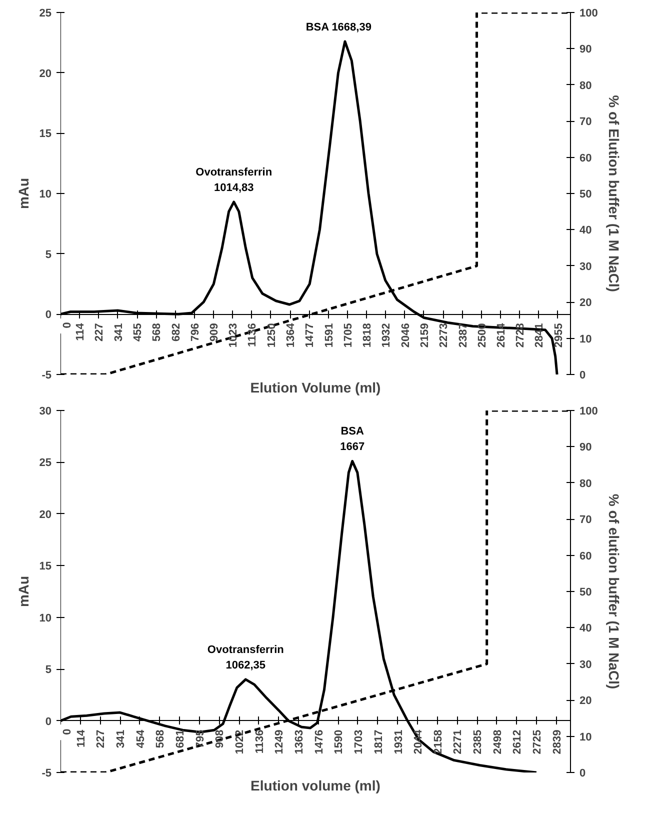 The width and height of the screenshot is (662, 816). Describe the element at coordinates (234, 180) in the screenshot. I see `annotation: Ovotransferrin 1014,83` at that location.